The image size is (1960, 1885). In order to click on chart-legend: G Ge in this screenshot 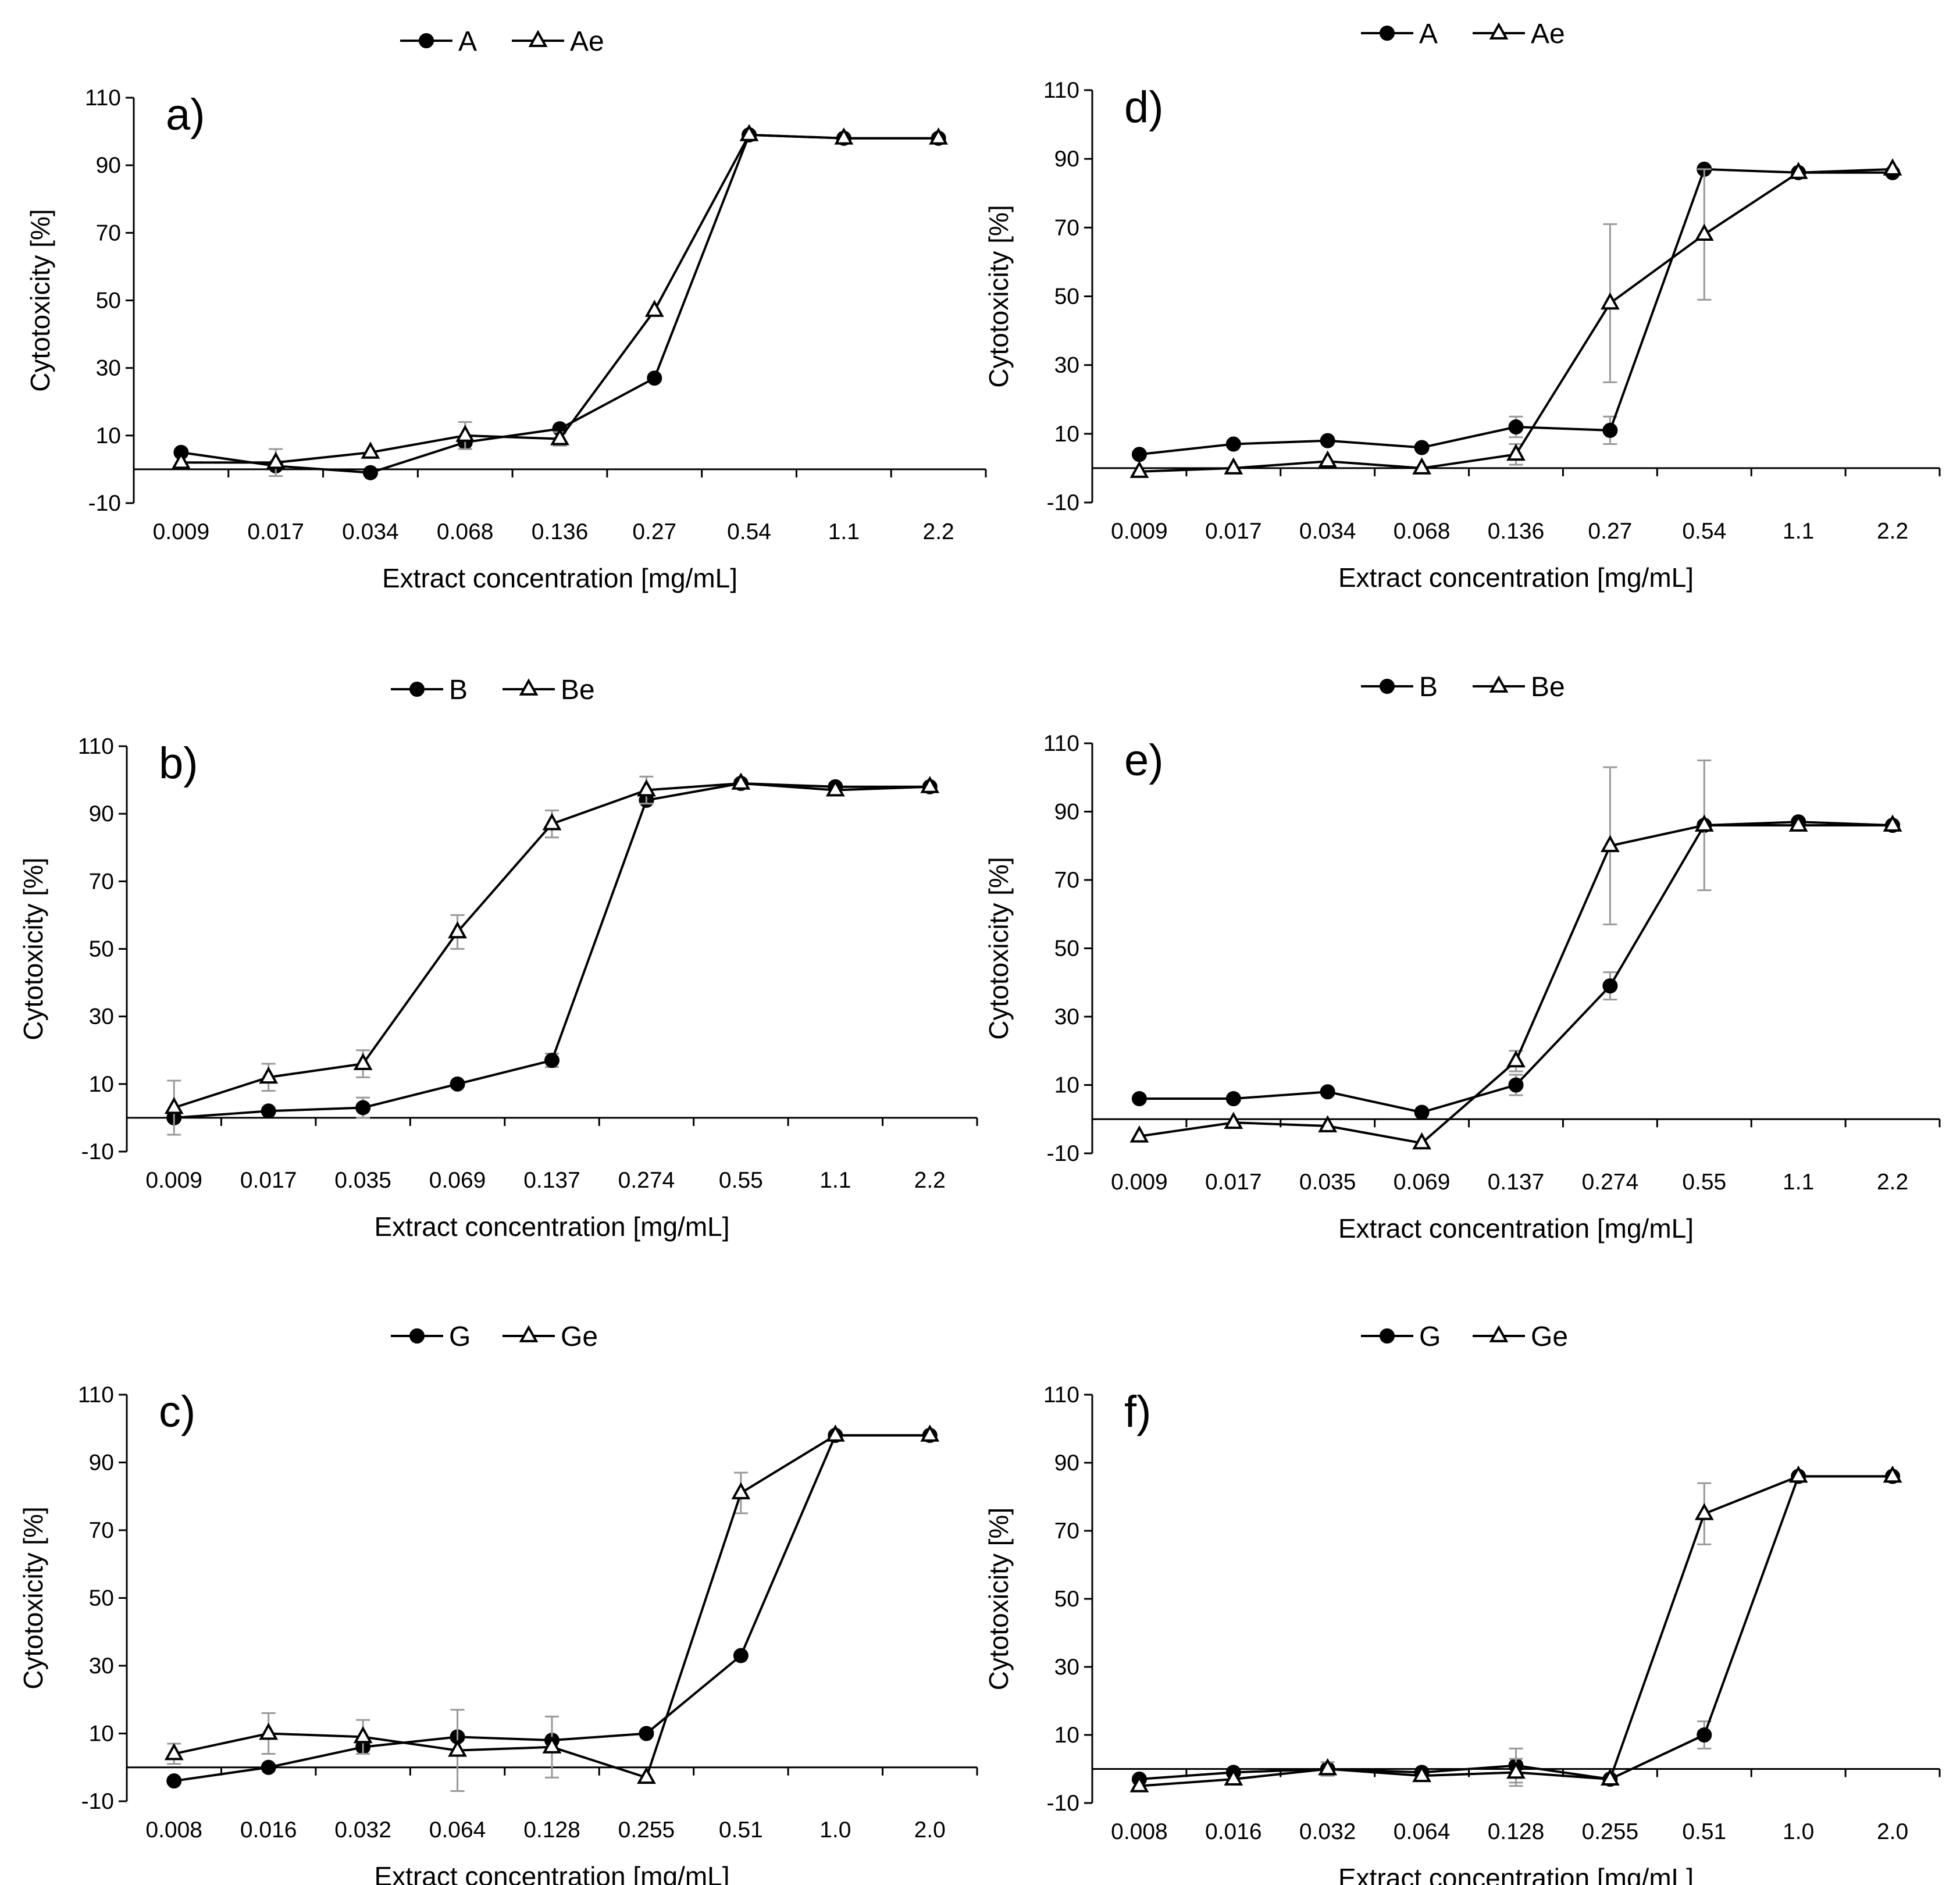, I will do `click(495, 1336)`.